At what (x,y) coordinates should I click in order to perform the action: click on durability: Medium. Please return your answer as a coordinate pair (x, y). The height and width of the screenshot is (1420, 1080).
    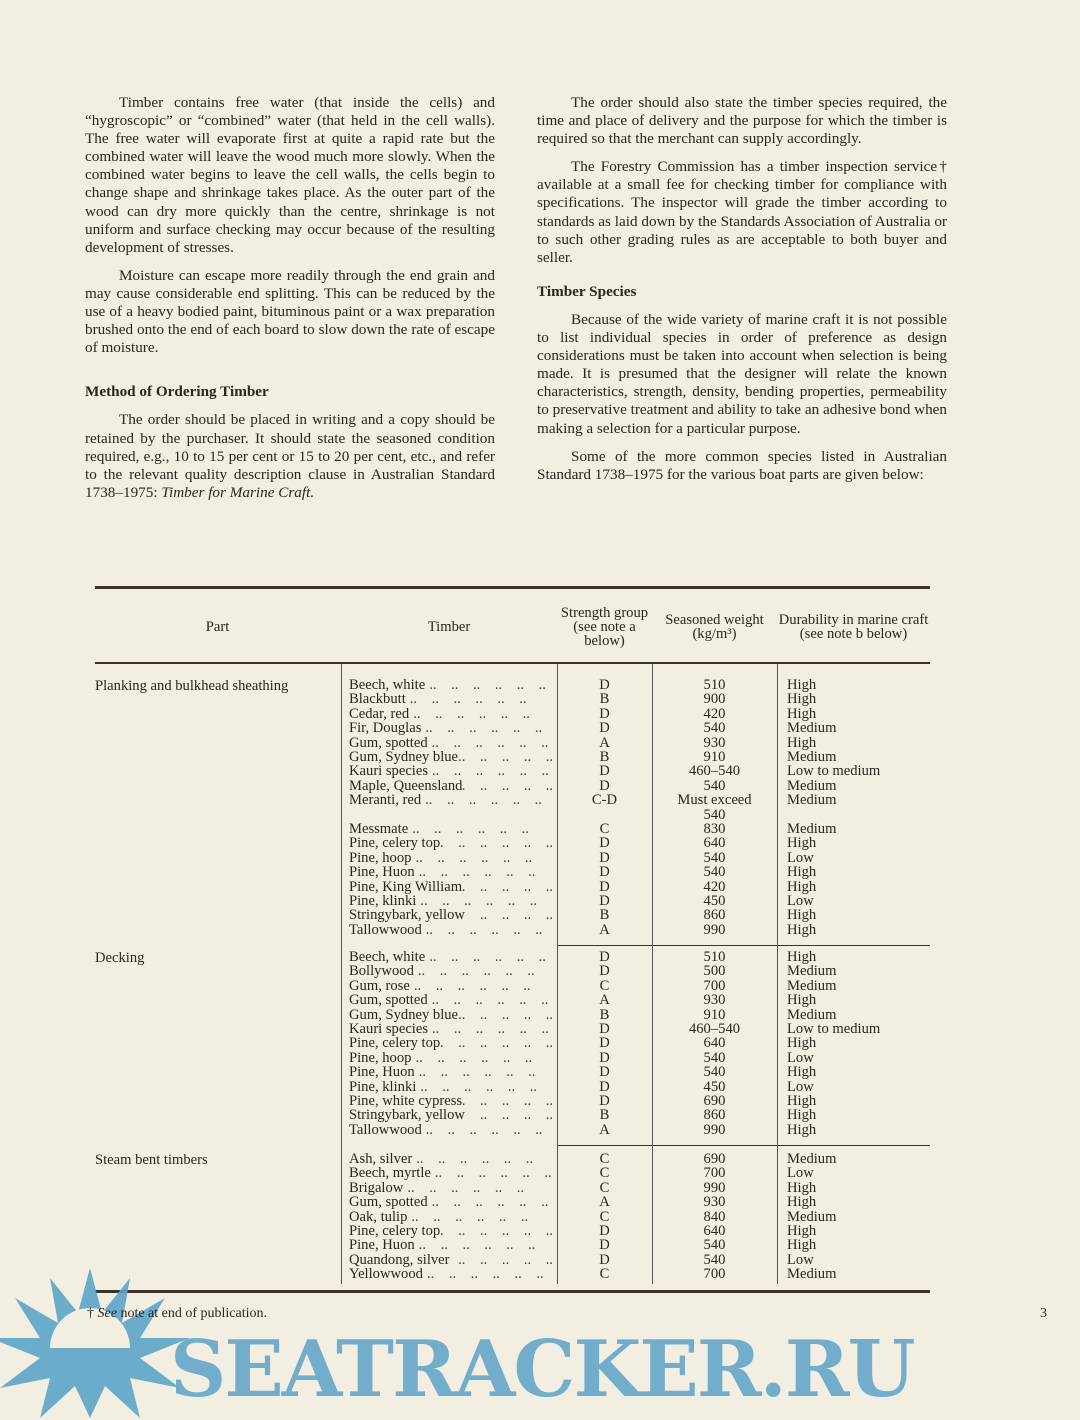
    Looking at the image, I should click on (812, 785).